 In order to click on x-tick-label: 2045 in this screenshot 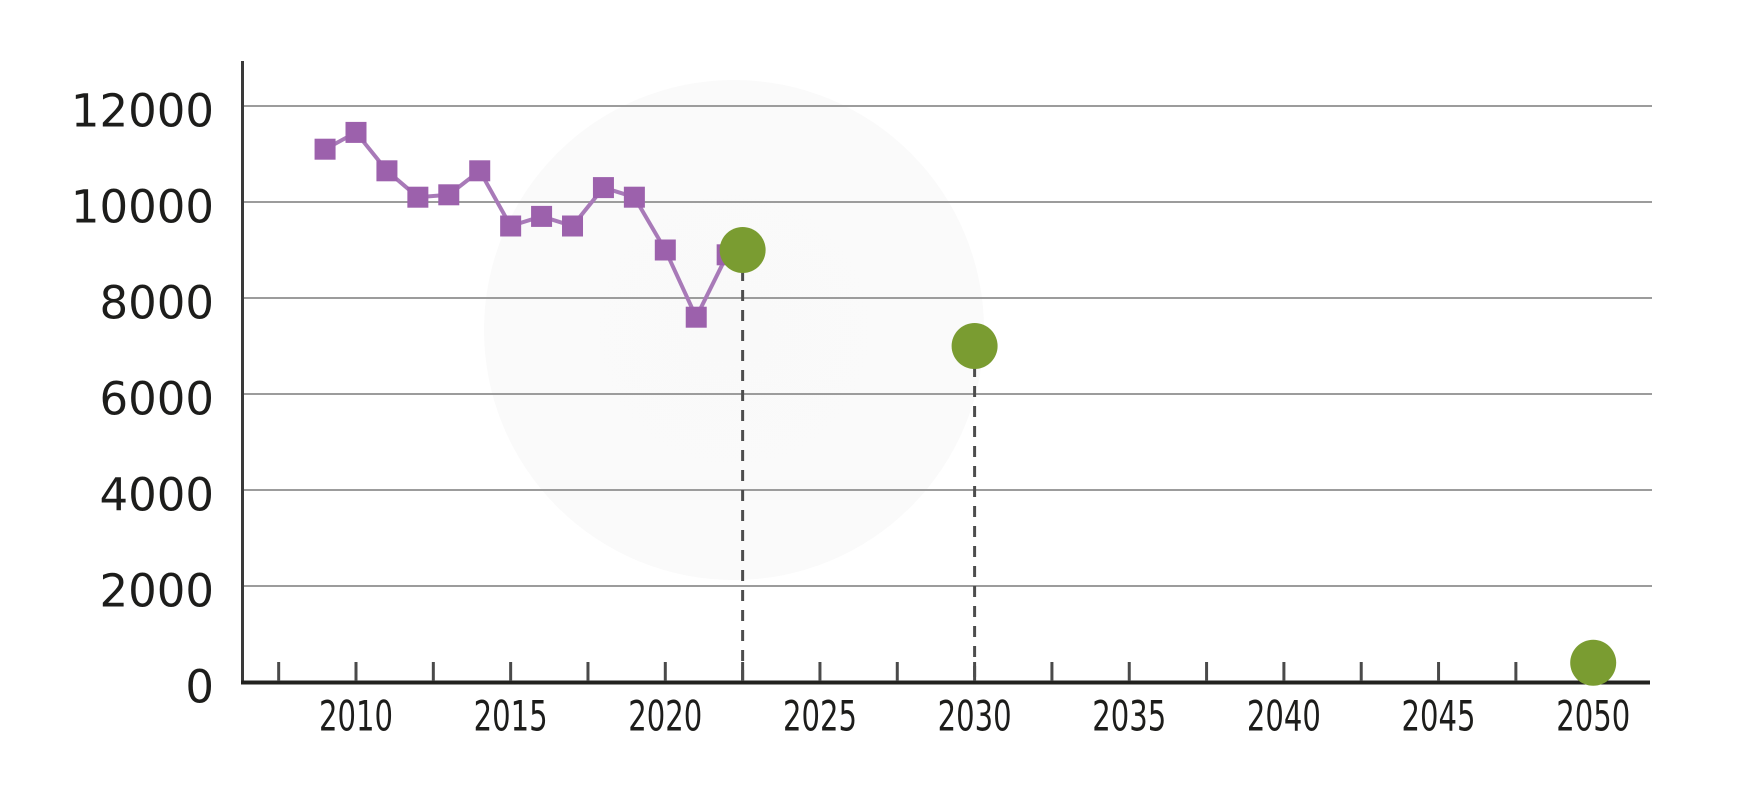, I will do `click(1439, 716)`.